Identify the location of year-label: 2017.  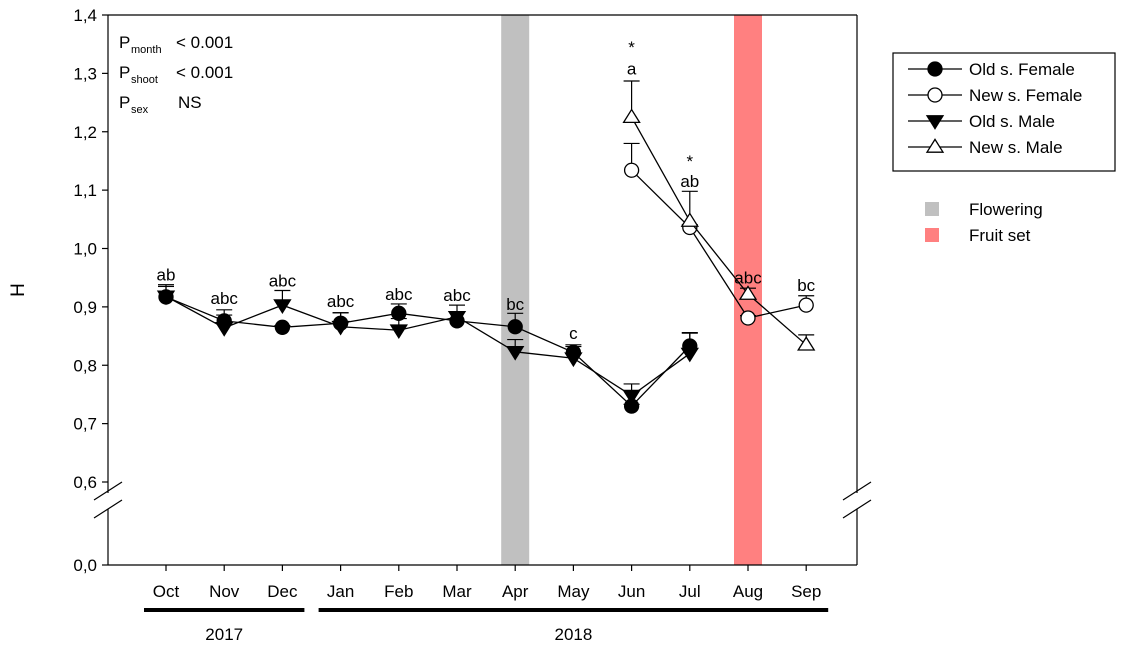
(224, 634).